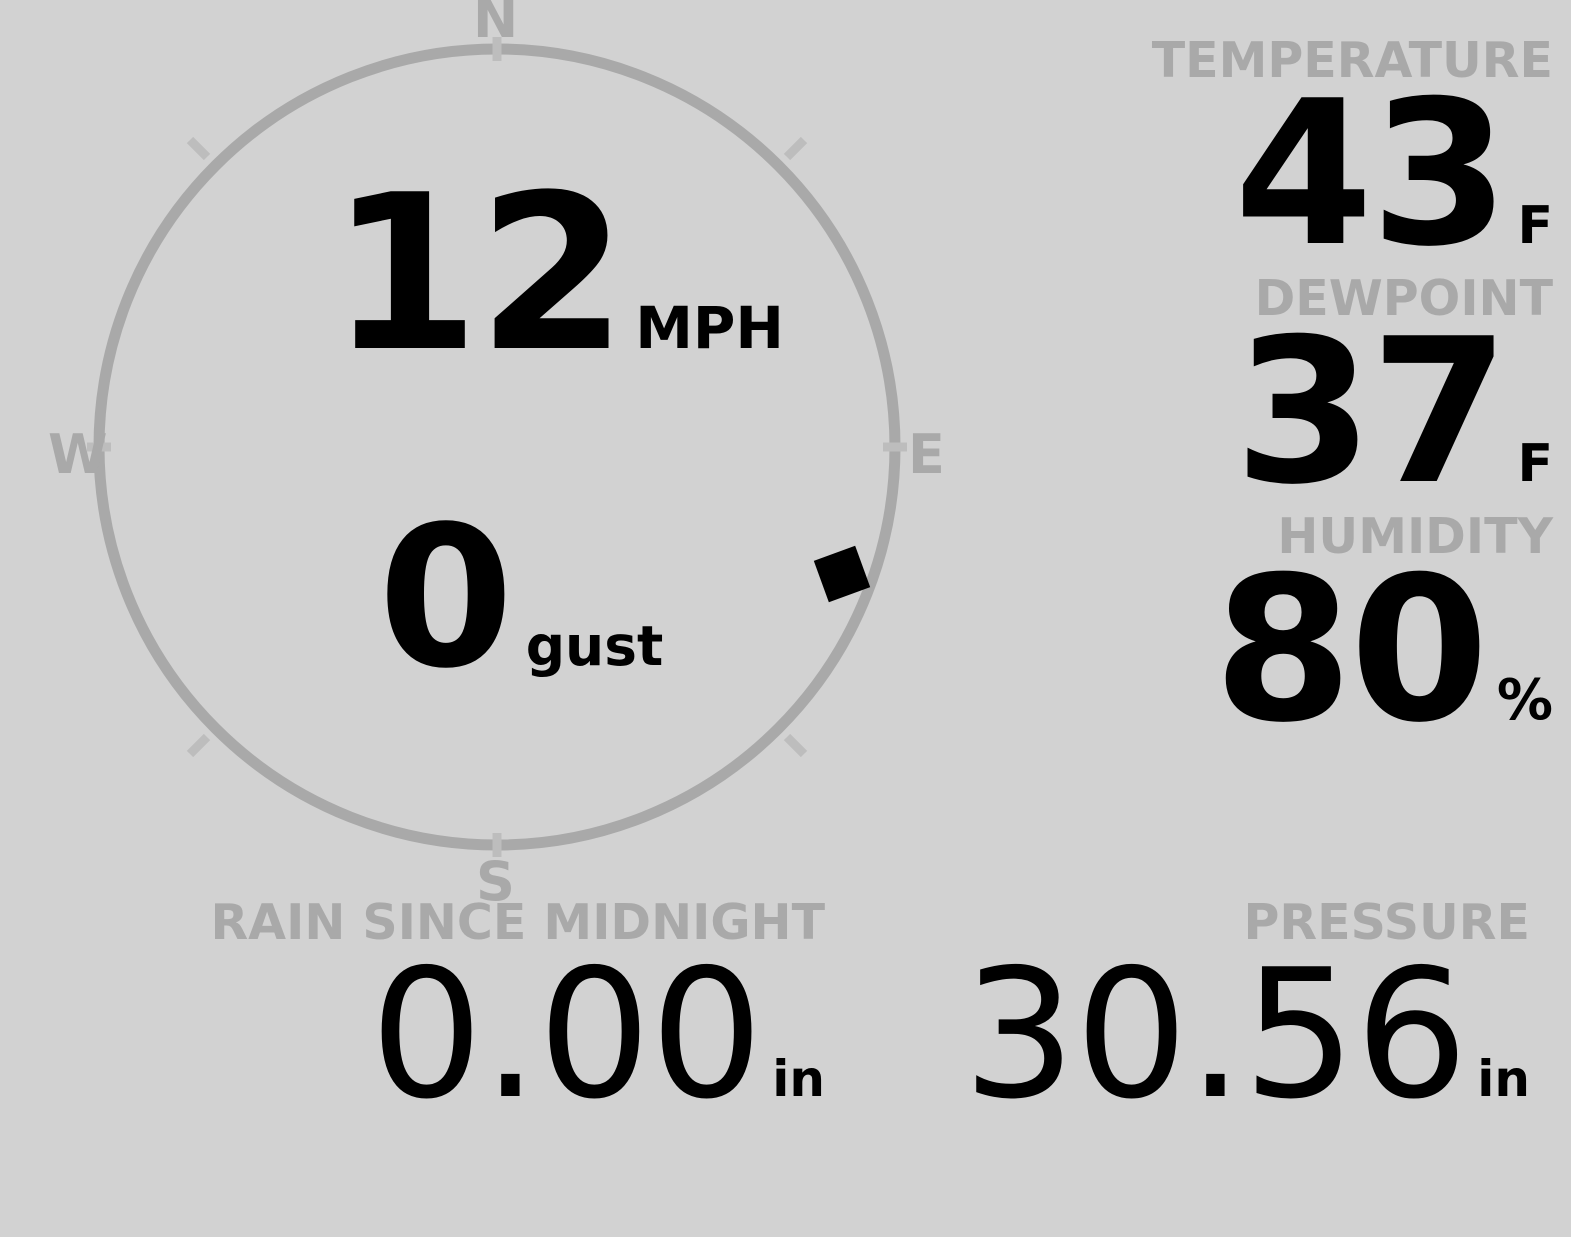 The image size is (1571, 1237). I want to click on pressure-valuerow: 30.56 in, so click(1180, 1034).